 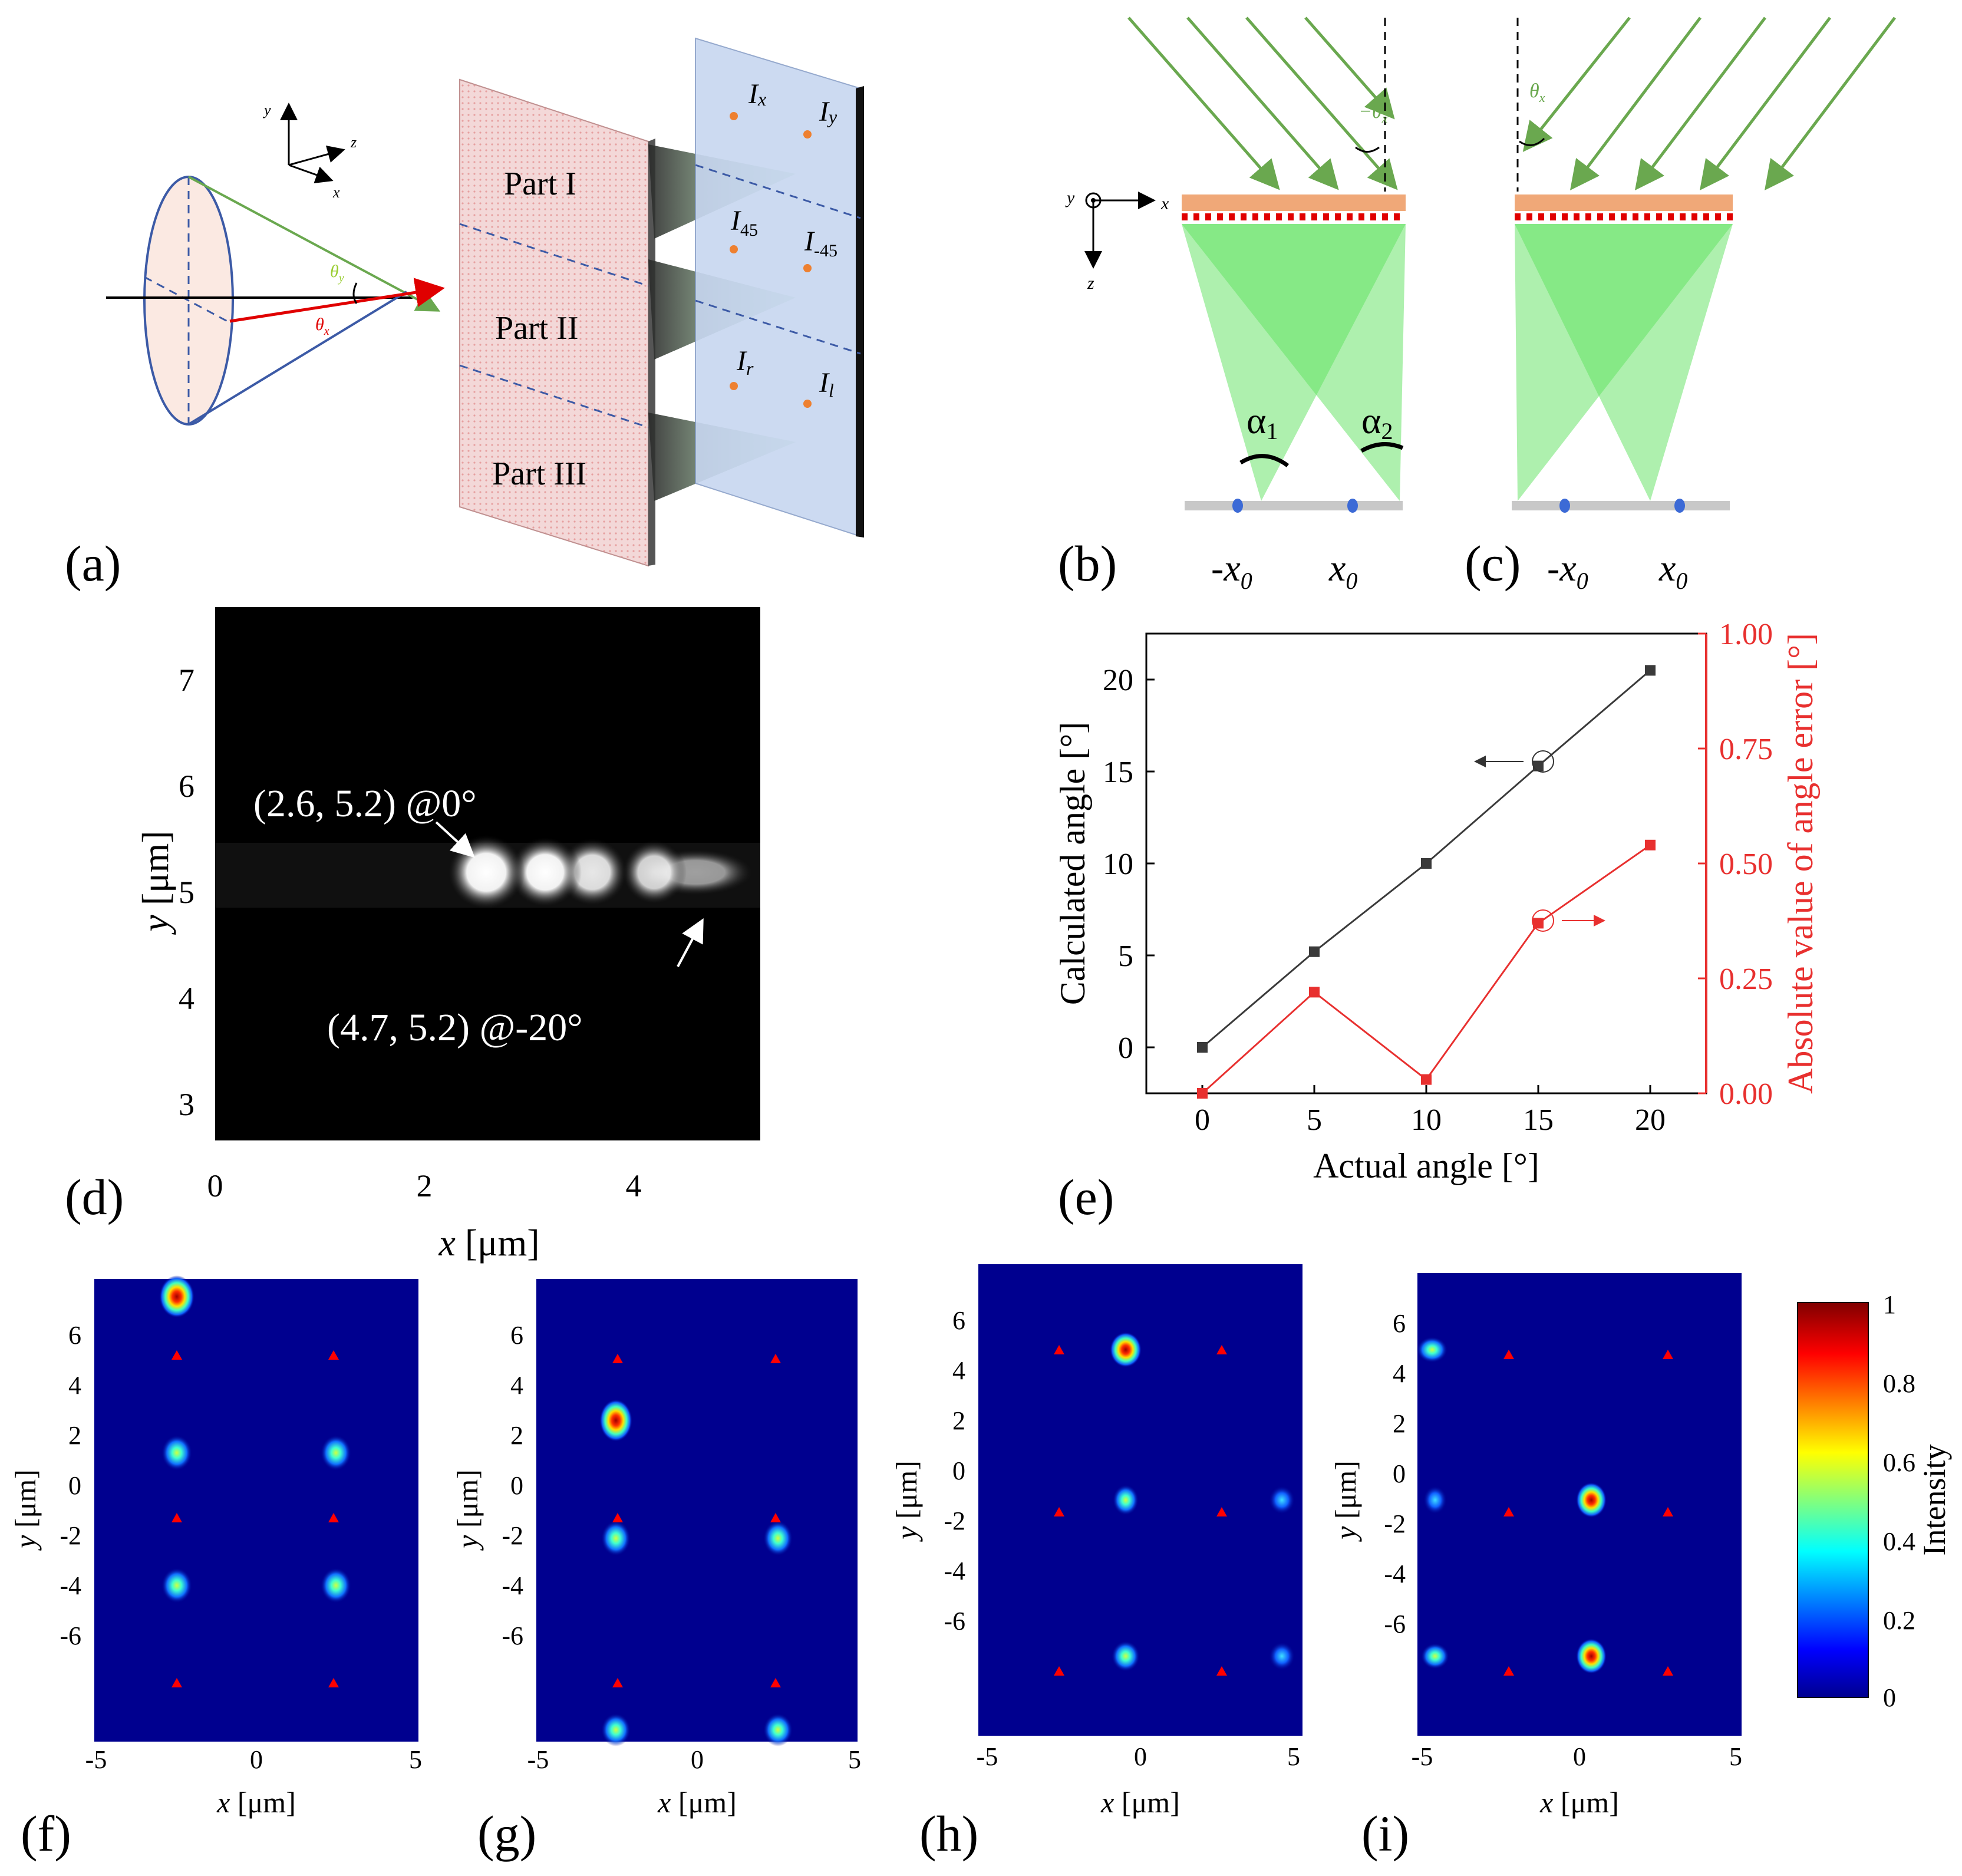 I want to click on e-xtick-label: 10, so click(x=1426, y=1120).